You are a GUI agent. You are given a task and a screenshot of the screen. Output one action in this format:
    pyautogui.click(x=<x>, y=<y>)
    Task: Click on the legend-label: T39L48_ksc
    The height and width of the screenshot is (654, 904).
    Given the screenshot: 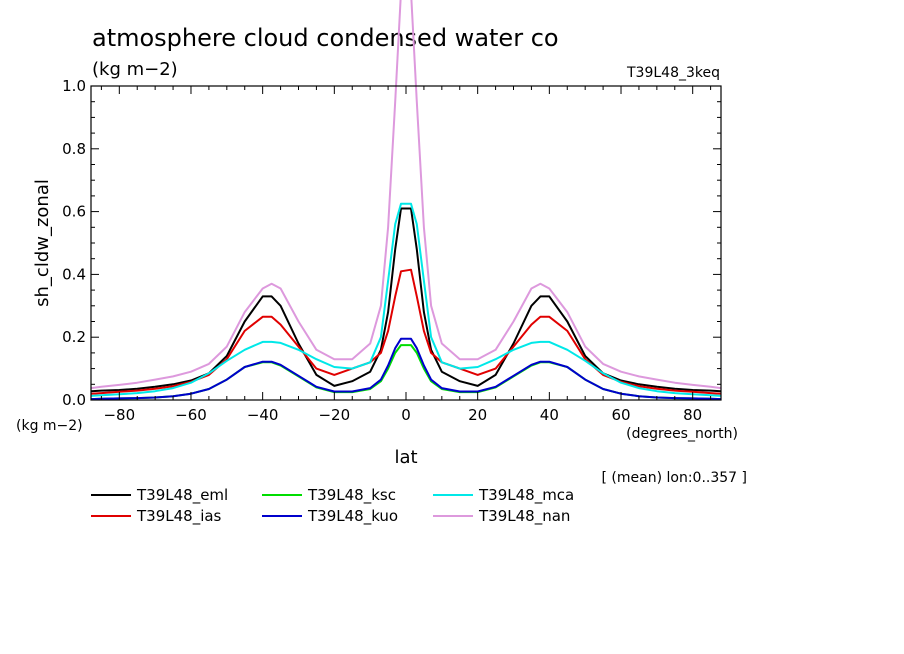 What is the action you would take?
    pyautogui.click(x=351, y=495)
    